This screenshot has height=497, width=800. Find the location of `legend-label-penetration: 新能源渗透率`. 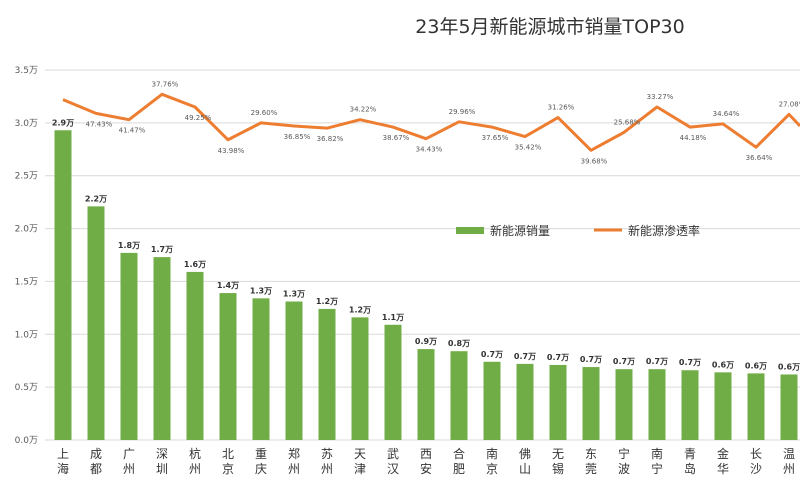

legend-label-penetration: 新能源渗透率 is located at coordinates (664, 230).